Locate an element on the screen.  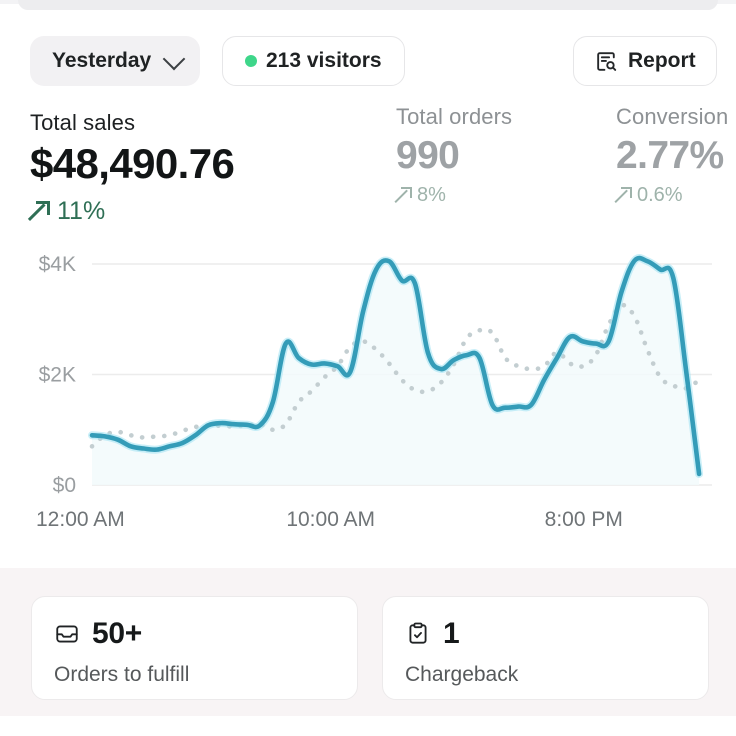
x-axis-tick-label: 8:00 PM is located at coordinates (583, 519).